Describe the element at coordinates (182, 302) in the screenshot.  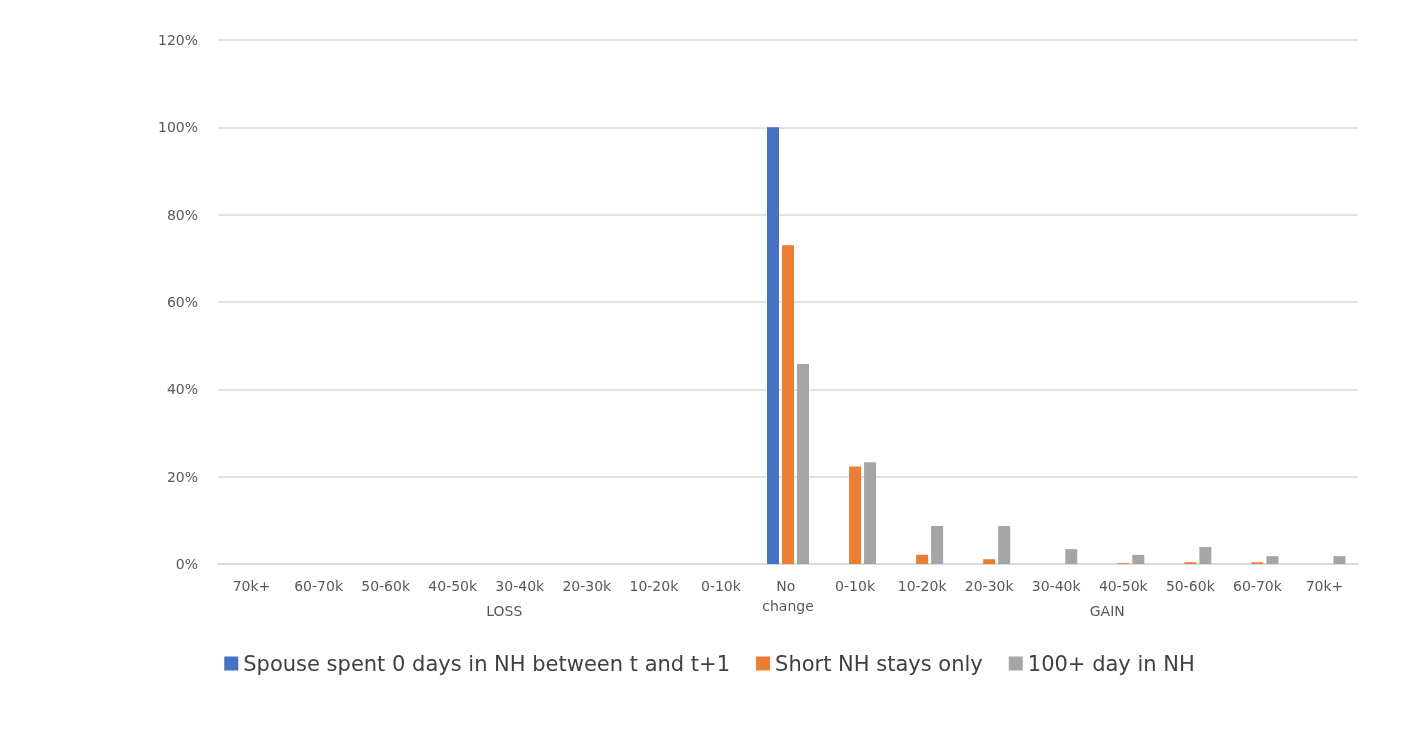
I see `y-tick-label: 60%` at that location.